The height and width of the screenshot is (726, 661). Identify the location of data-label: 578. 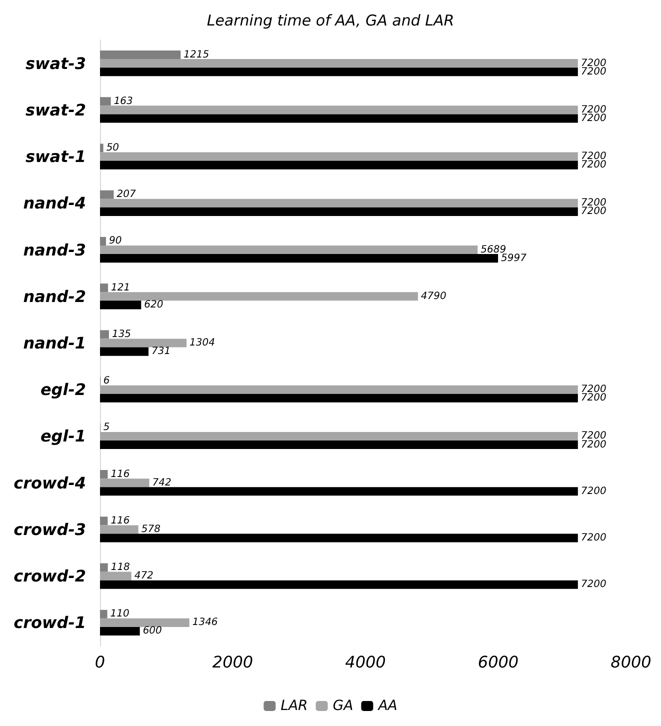
(150, 529).